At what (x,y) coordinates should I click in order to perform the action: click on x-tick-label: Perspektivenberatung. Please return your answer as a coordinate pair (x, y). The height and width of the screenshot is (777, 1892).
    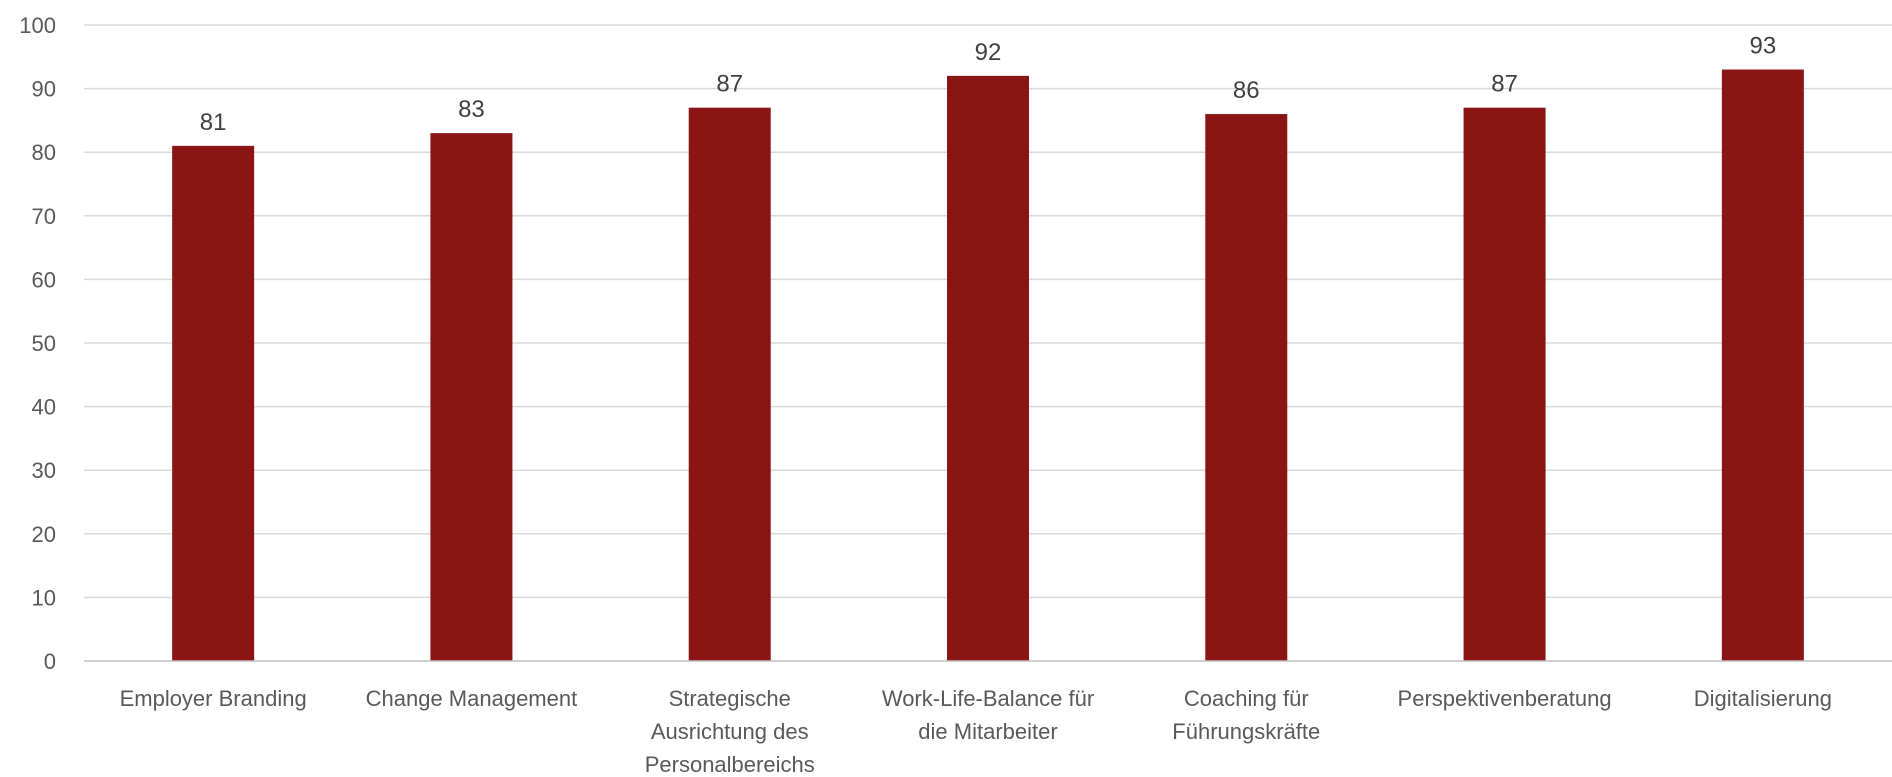
    Looking at the image, I should click on (1505, 698).